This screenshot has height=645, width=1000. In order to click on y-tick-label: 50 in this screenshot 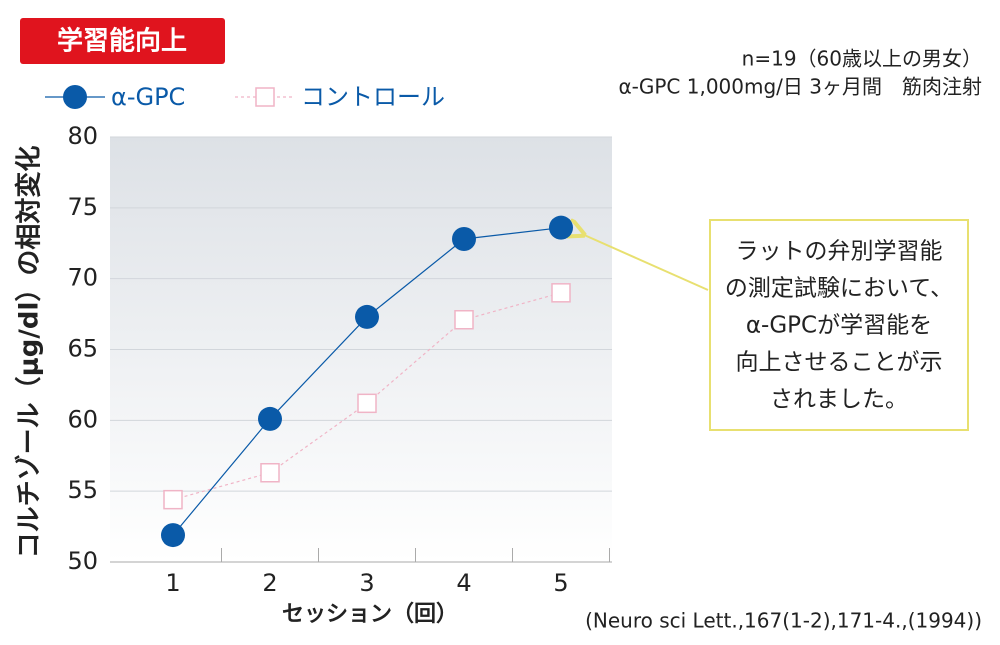, I will do `click(82, 561)`.